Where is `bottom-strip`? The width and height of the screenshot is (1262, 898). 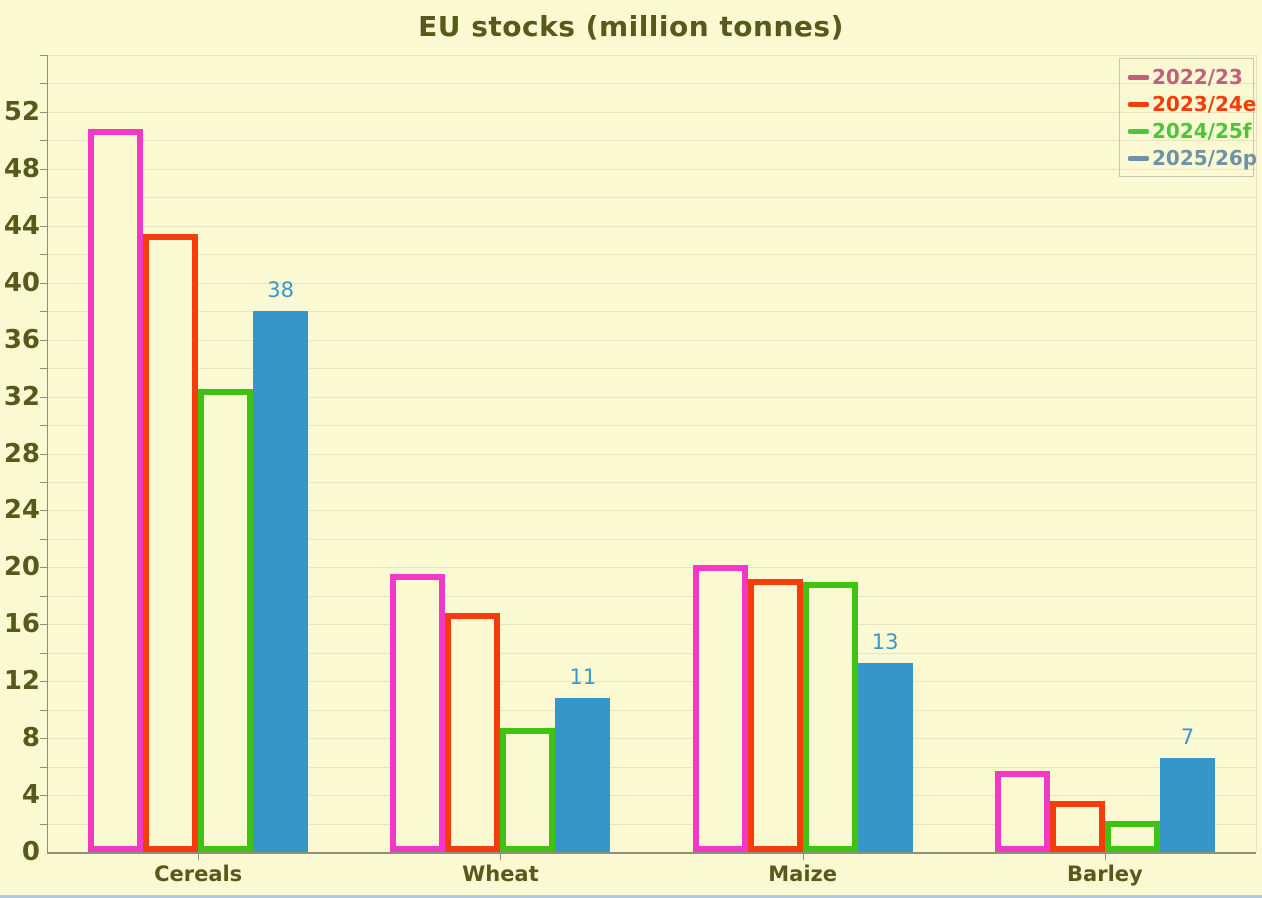 bottom-strip is located at coordinates (631, 896).